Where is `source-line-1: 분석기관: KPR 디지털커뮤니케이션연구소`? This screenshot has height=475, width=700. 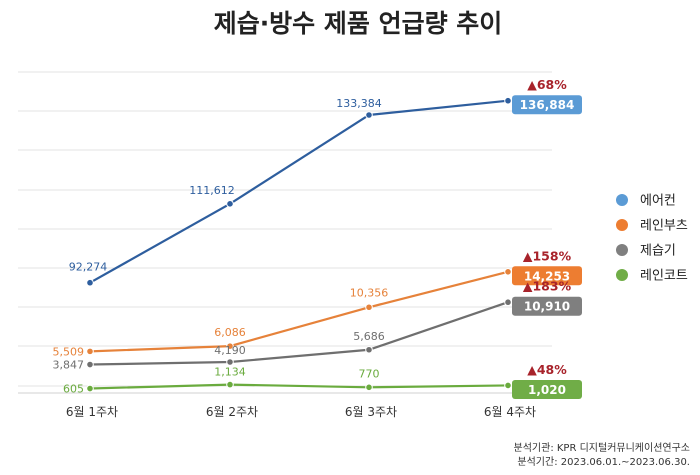 source-line-1: 분석기관: KPR 디지털커뮤니케이션연구소 is located at coordinates (602, 448).